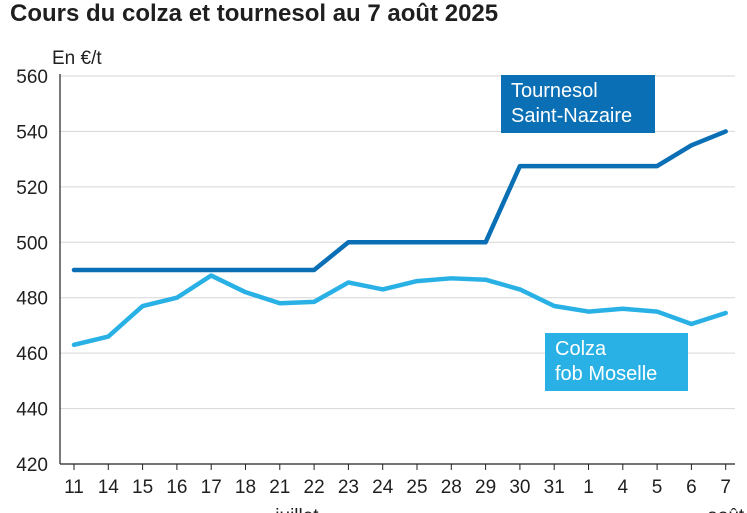 The width and height of the screenshot is (747, 513). Describe the element at coordinates (416, 487) in the screenshot. I see `x-tick-label: 25` at that location.